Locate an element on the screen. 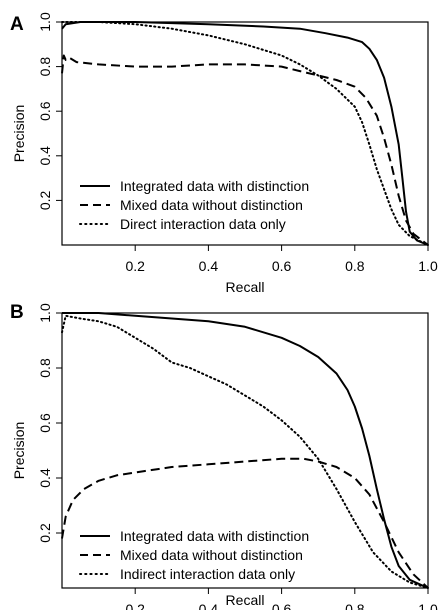  panel-label: A is located at coordinates (17, 24).